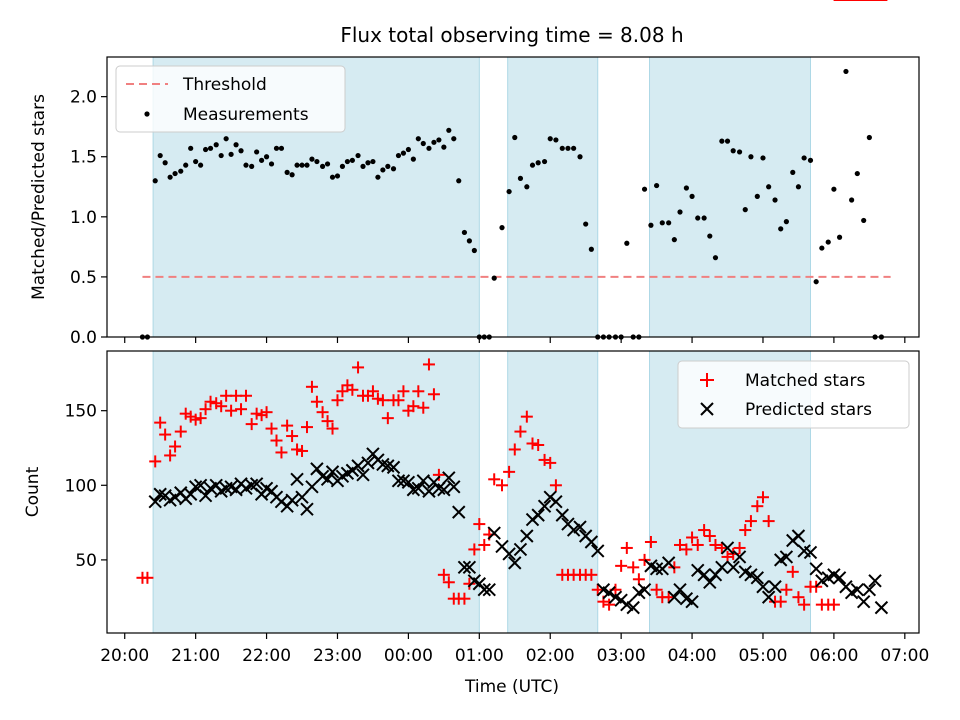 The width and height of the screenshot is (960, 720). I want to click on bottom-y-axis-label: Count, so click(33, 491).